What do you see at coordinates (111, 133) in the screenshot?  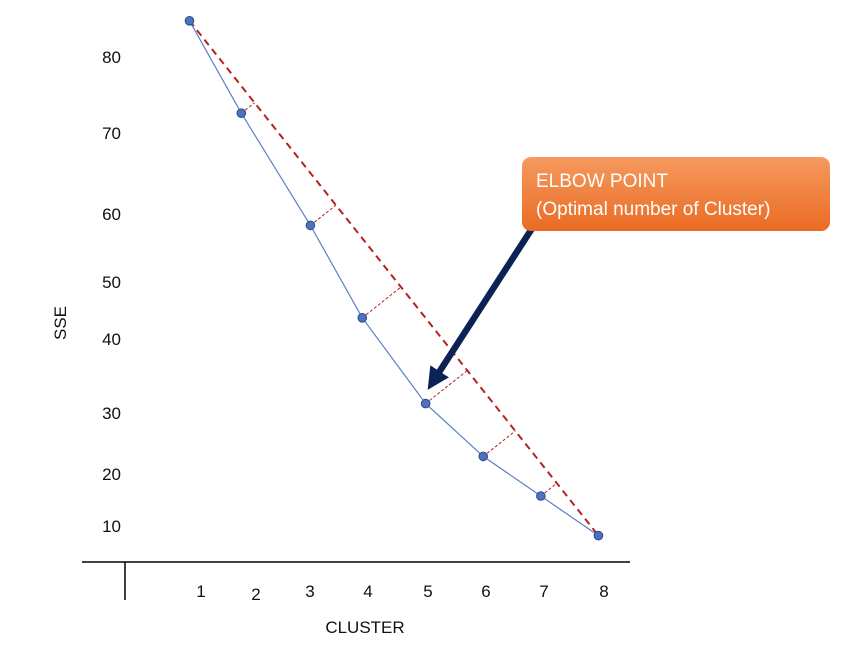 I see `y-tick-label: 70` at bounding box center [111, 133].